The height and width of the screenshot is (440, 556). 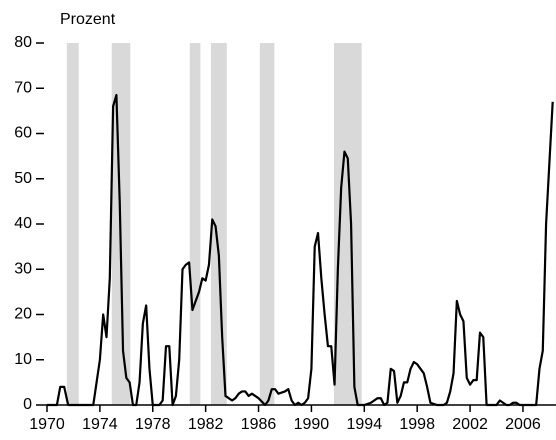 What do you see at coordinates (23, 42) in the screenshot?
I see `y-tick-label: 80` at bounding box center [23, 42].